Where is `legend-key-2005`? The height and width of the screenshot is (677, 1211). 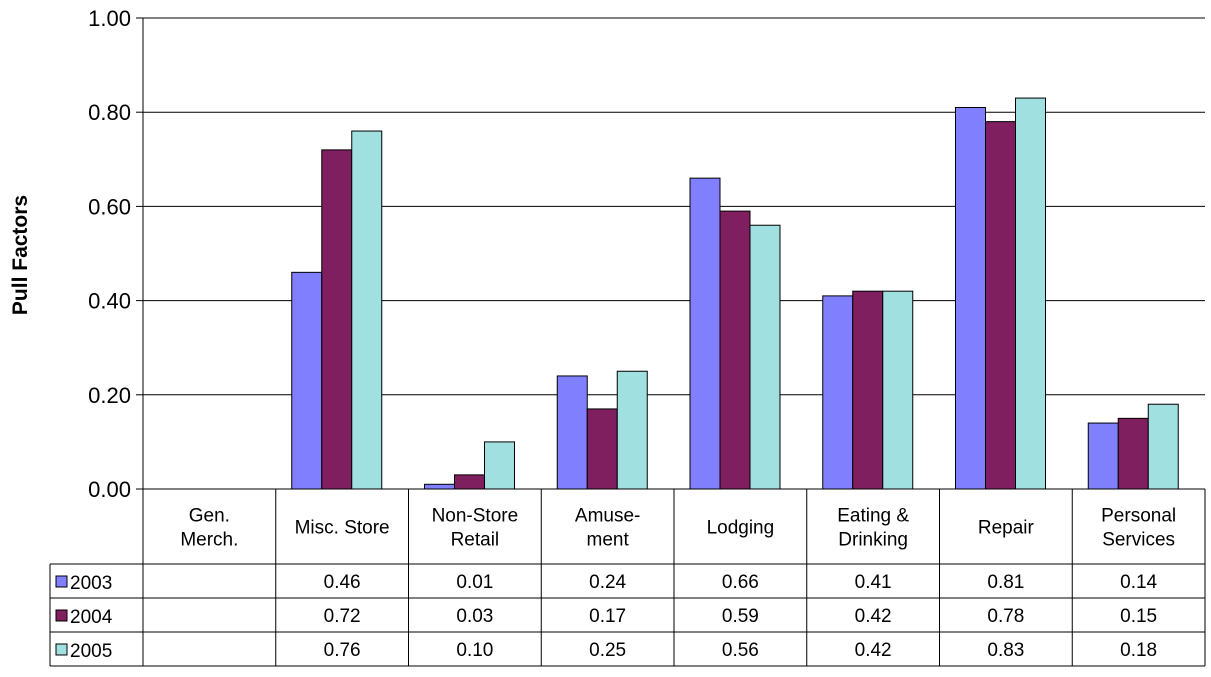 legend-key-2005 is located at coordinates (61, 649).